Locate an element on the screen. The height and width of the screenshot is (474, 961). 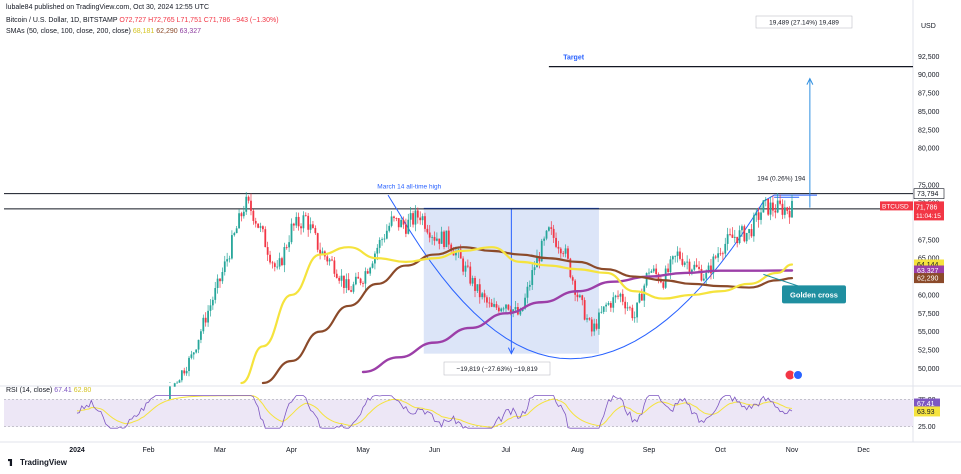
rsi-tick-label: 25.00 is located at coordinates (927, 427).